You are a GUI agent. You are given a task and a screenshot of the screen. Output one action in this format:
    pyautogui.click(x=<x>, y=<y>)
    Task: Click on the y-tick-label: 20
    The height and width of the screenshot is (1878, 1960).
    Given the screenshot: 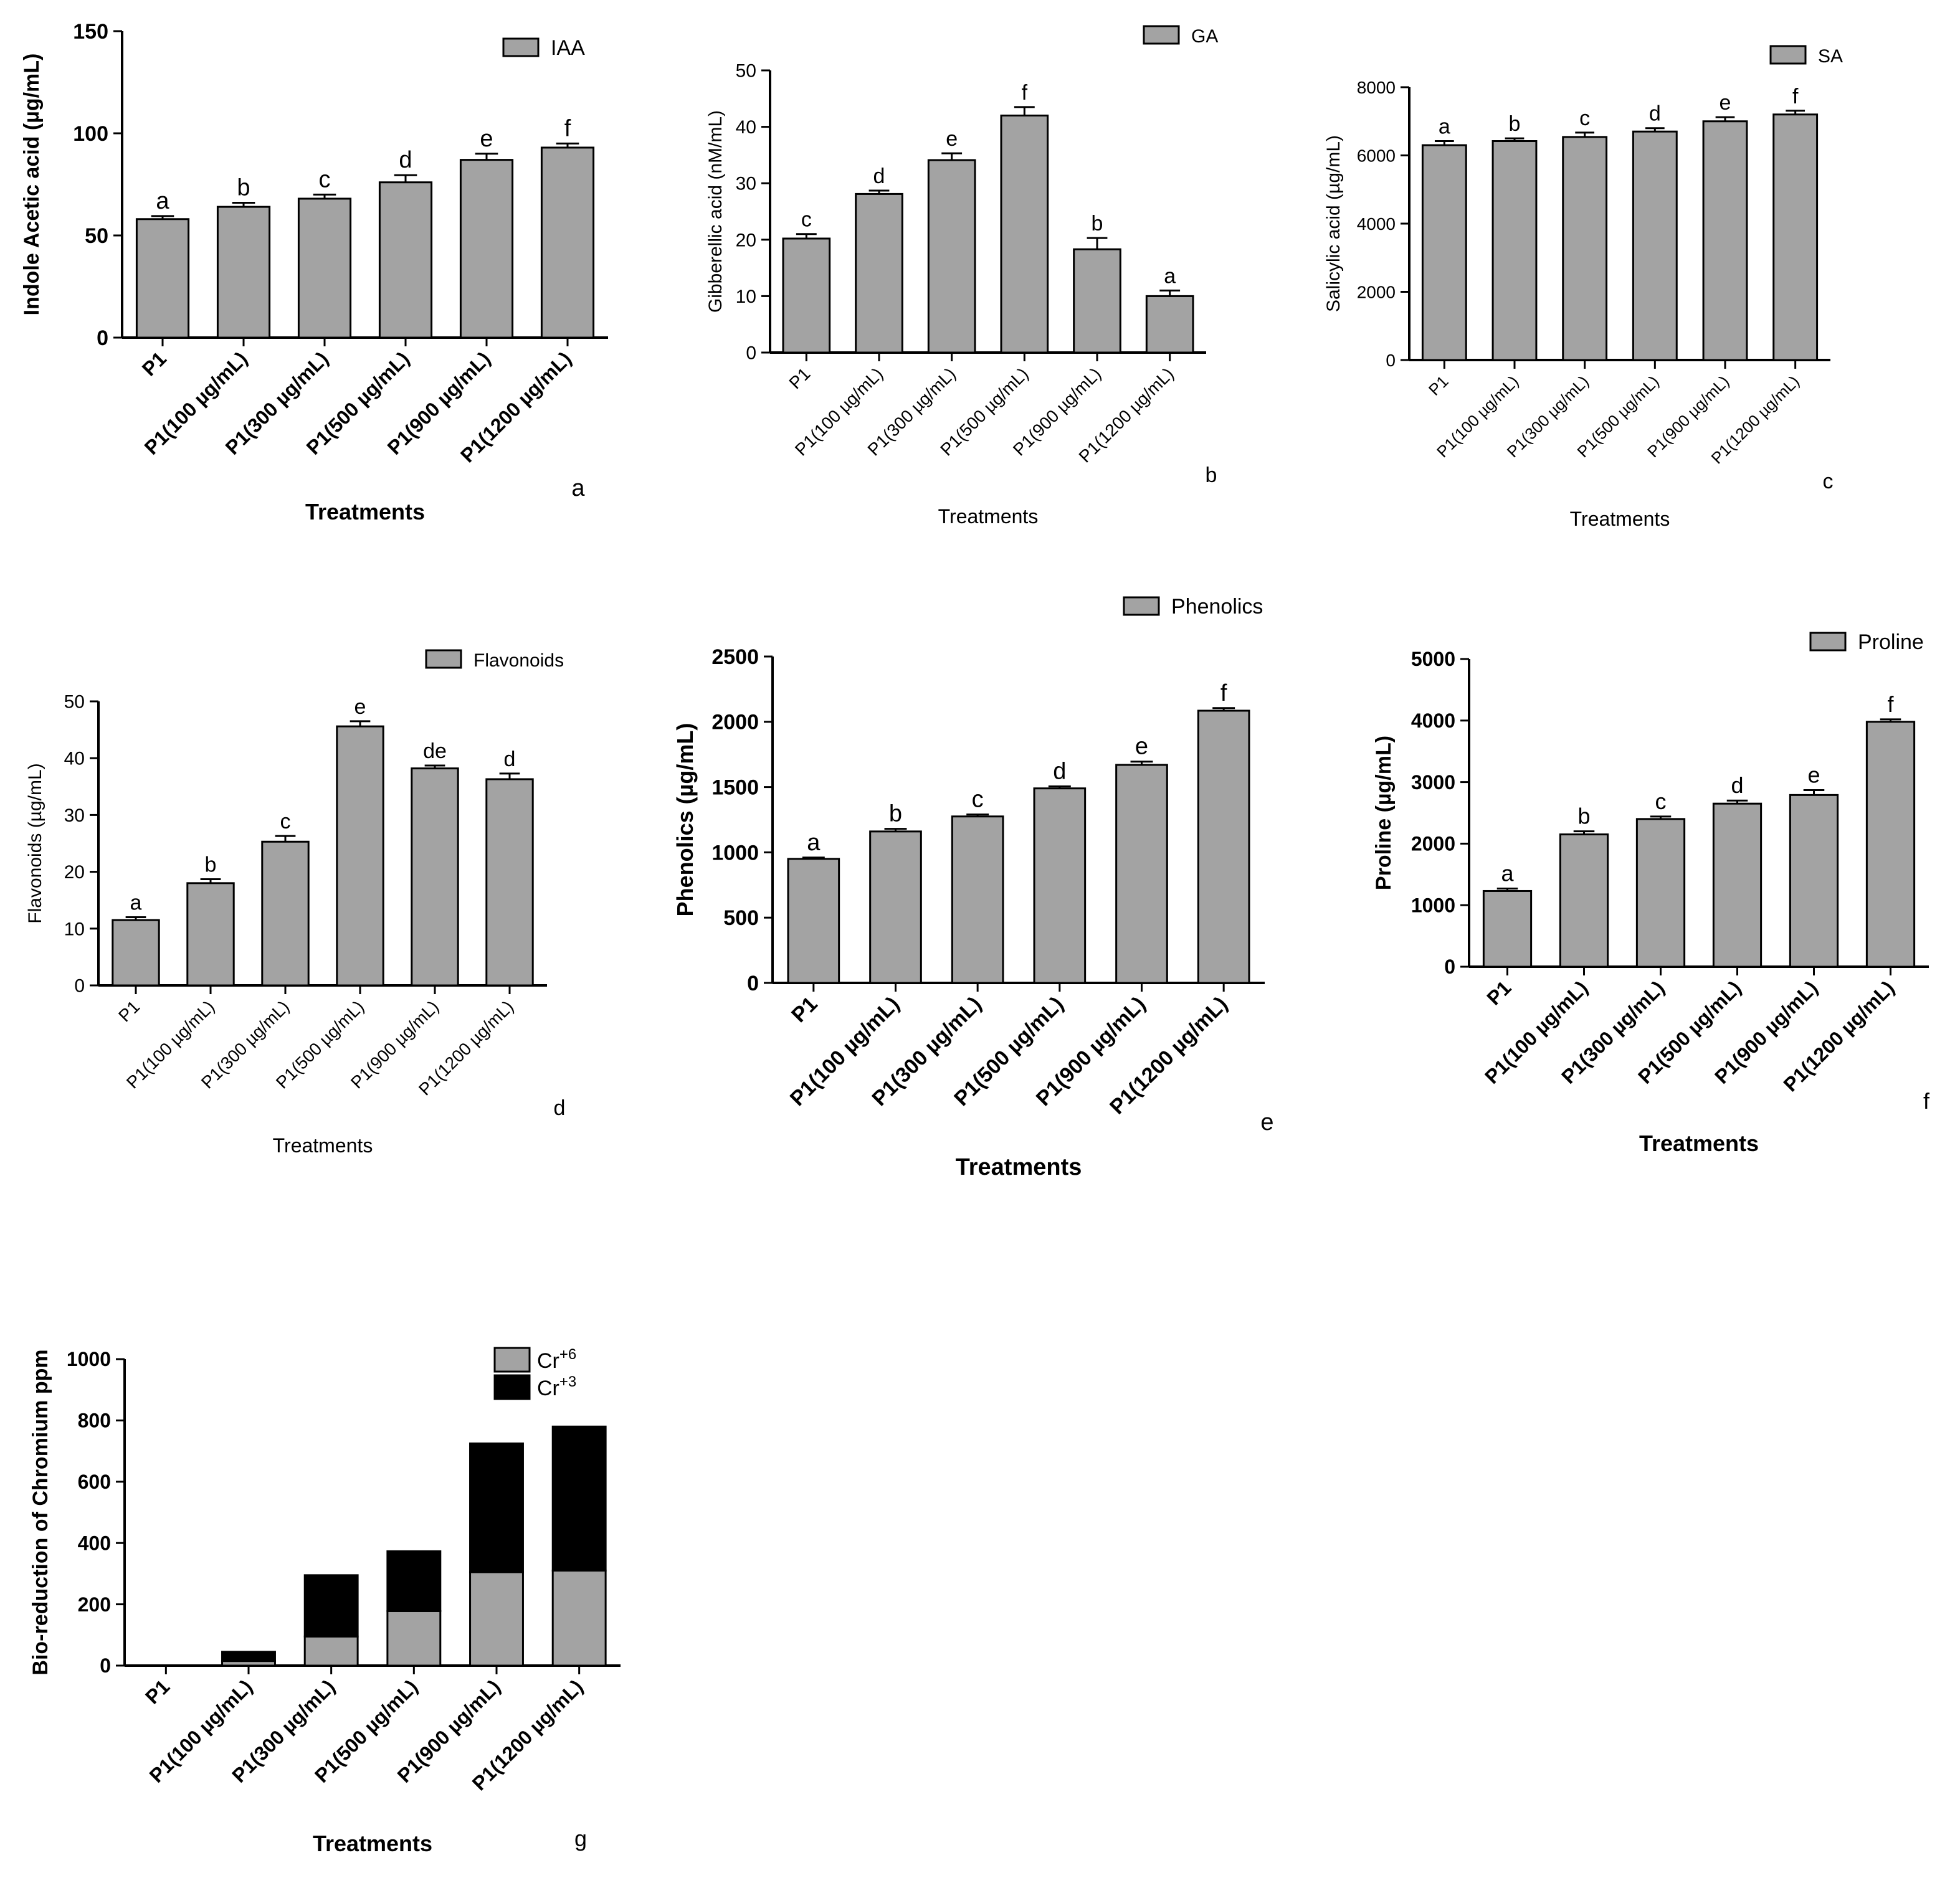 What is the action you would take?
    pyautogui.click(x=74, y=872)
    